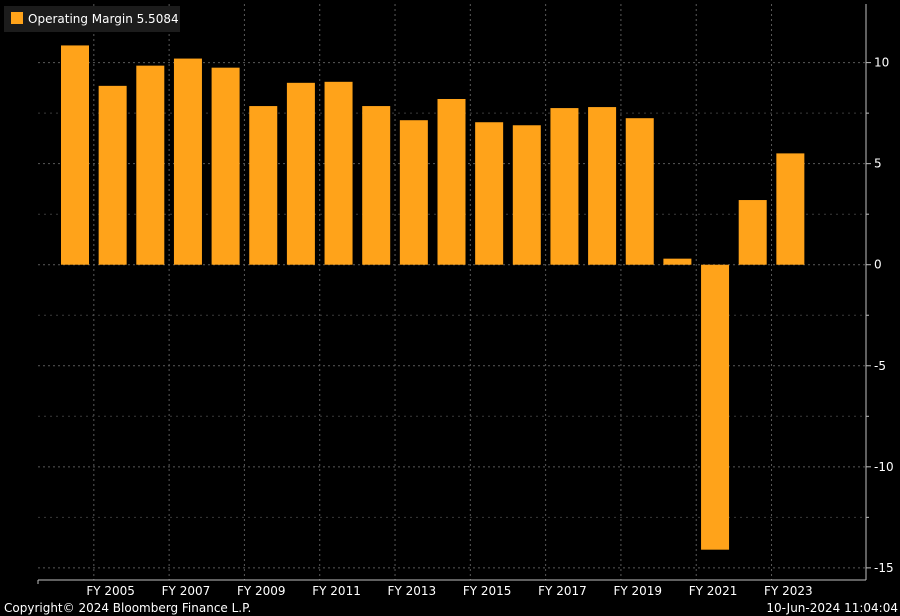 This screenshot has width=900, height=616. What do you see at coordinates (412, 591) in the screenshot?
I see `x-tick-label: FY 2013` at bounding box center [412, 591].